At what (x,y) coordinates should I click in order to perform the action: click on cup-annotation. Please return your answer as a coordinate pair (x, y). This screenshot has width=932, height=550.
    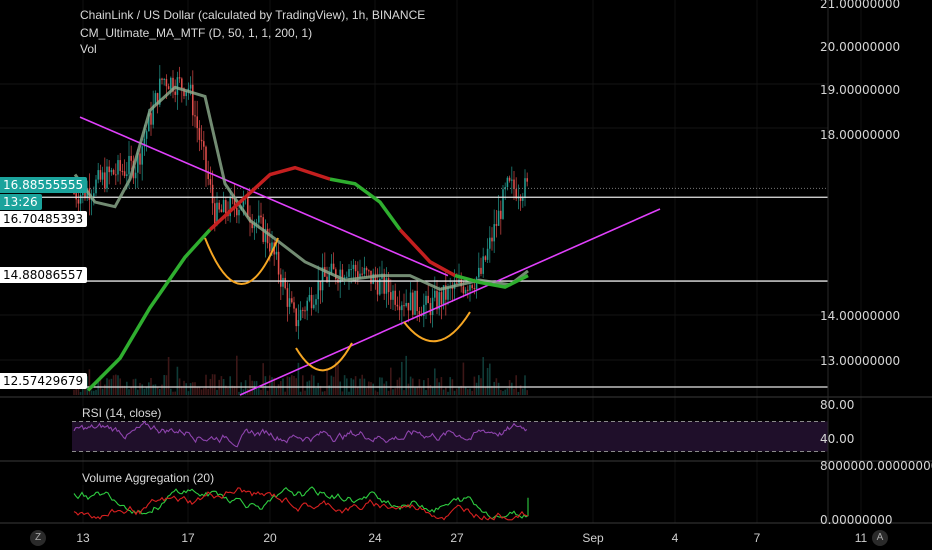
    Looking at the image, I should click on (324, 357).